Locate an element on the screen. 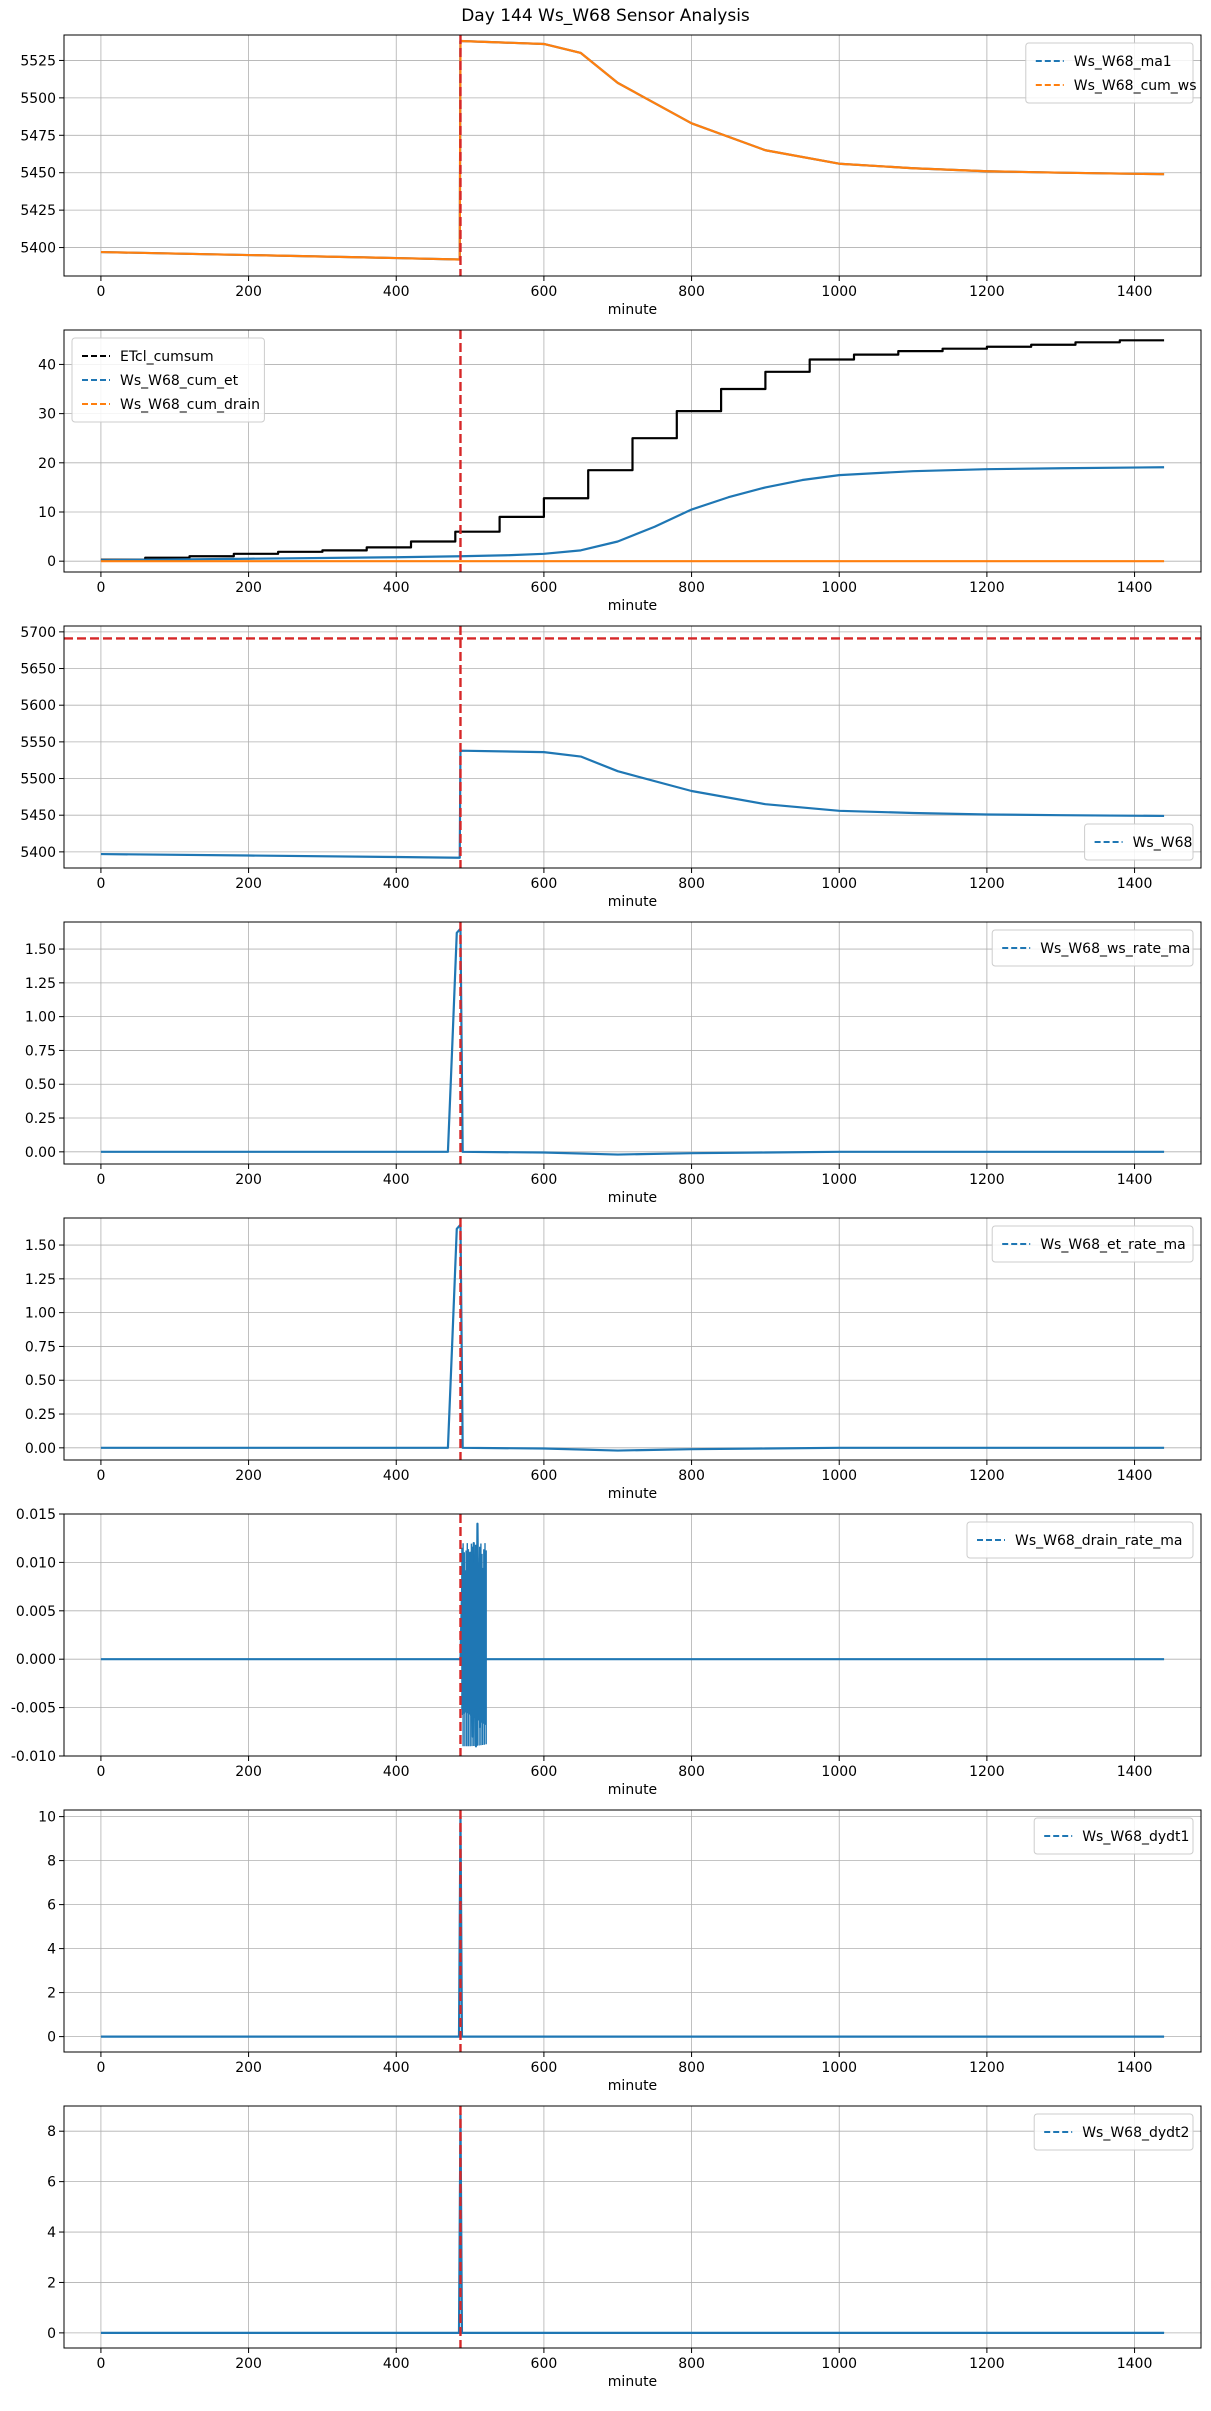 Image resolution: width=1211 pixels, height=2411 pixels. y-tick-label: 0.000 is located at coordinates (36, 1660).